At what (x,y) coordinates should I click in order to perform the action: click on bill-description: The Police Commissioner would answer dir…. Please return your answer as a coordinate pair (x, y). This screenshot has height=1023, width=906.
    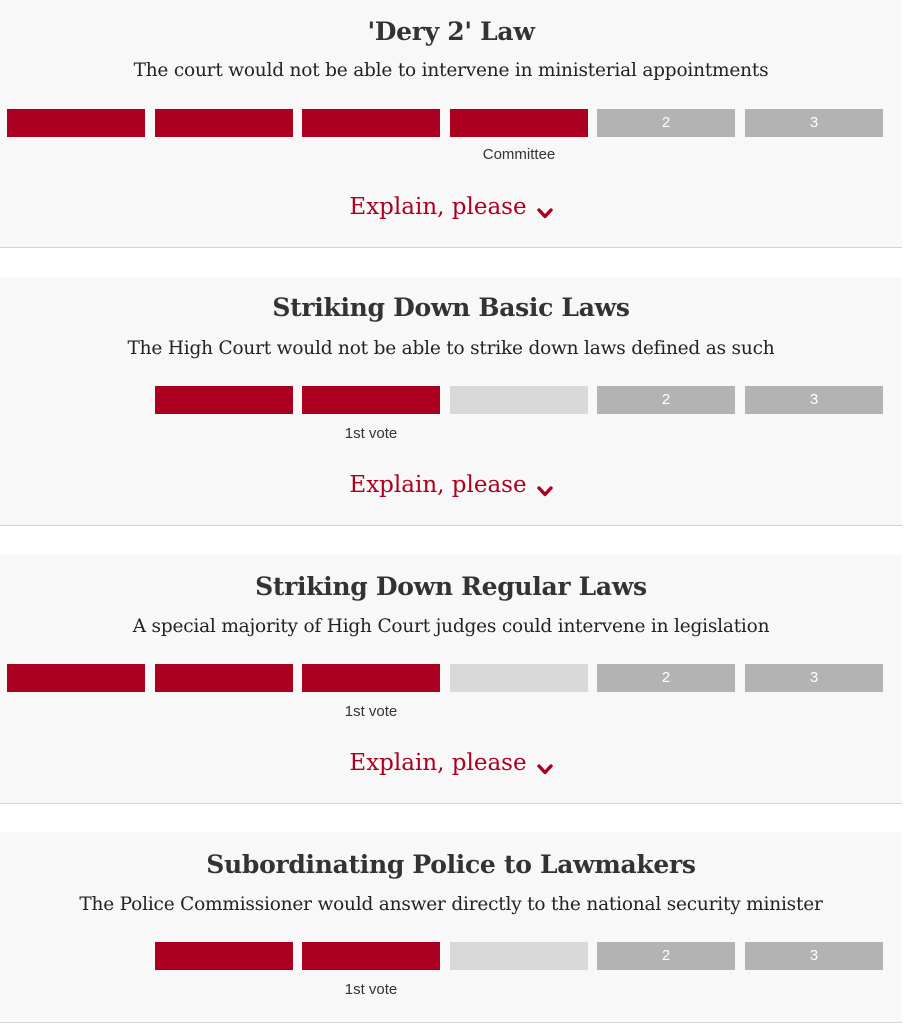
    Looking at the image, I should click on (451, 904).